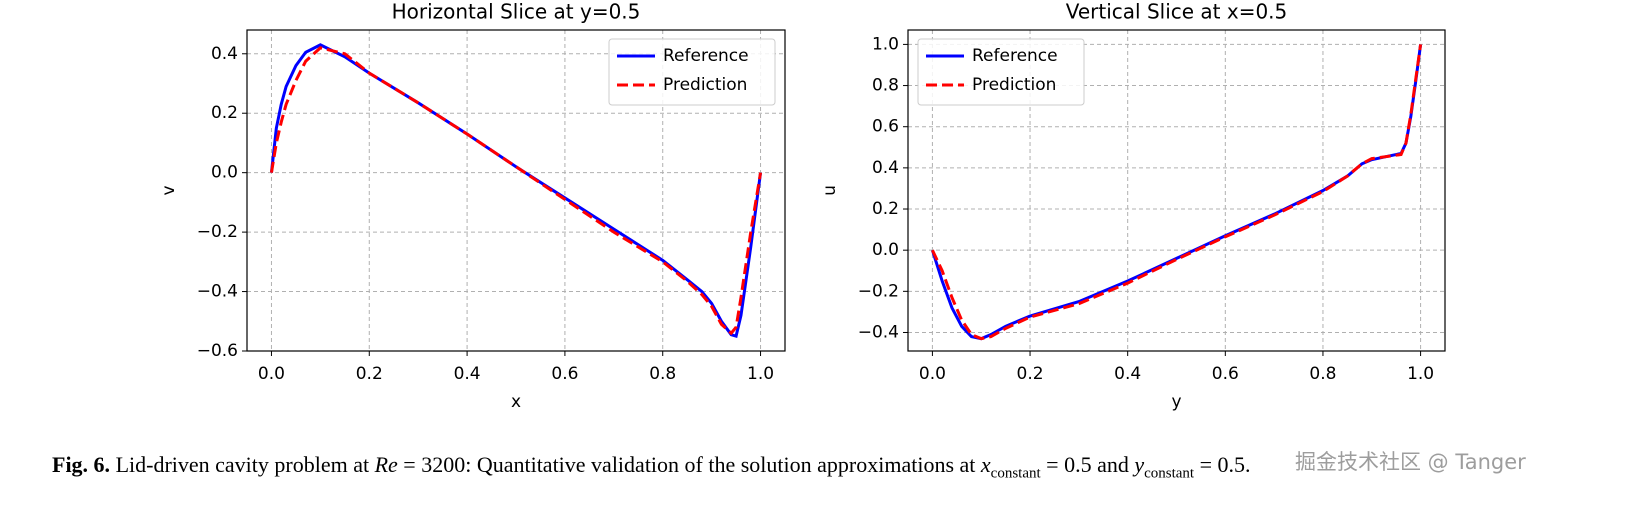 The width and height of the screenshot is (1637, 510). I want to click on x-axis-label: x, so click(516, 402).